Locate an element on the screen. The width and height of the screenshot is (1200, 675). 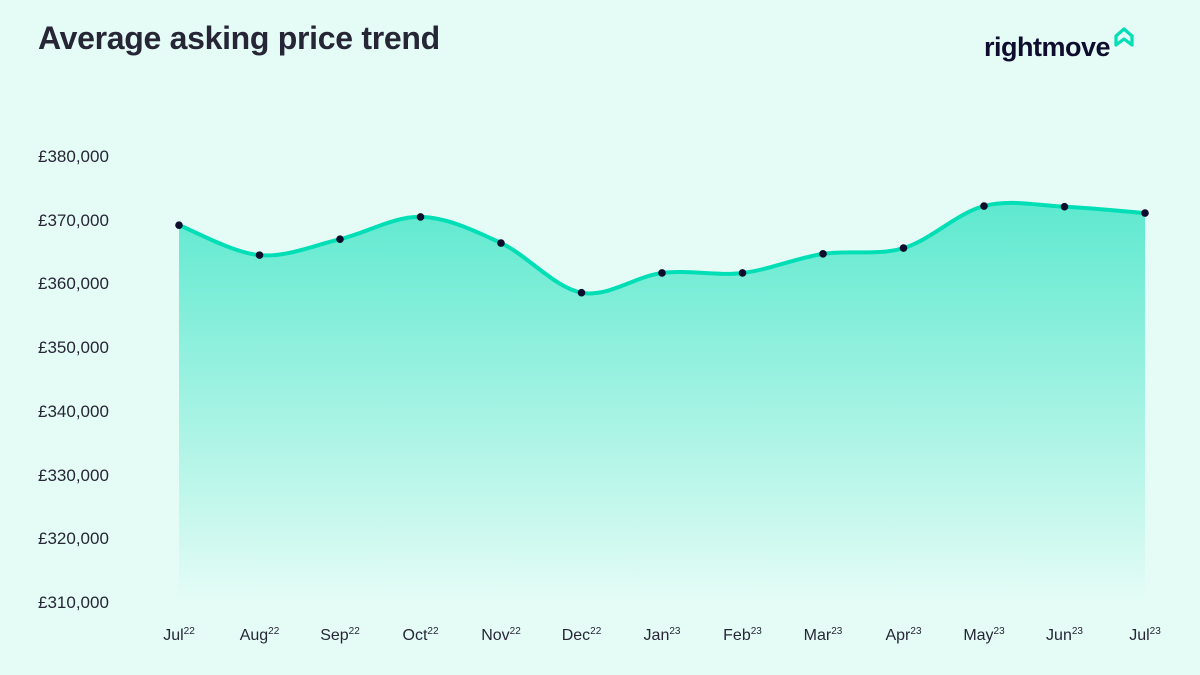
x-tick-month: Jan is located at coordinates (656, 635).